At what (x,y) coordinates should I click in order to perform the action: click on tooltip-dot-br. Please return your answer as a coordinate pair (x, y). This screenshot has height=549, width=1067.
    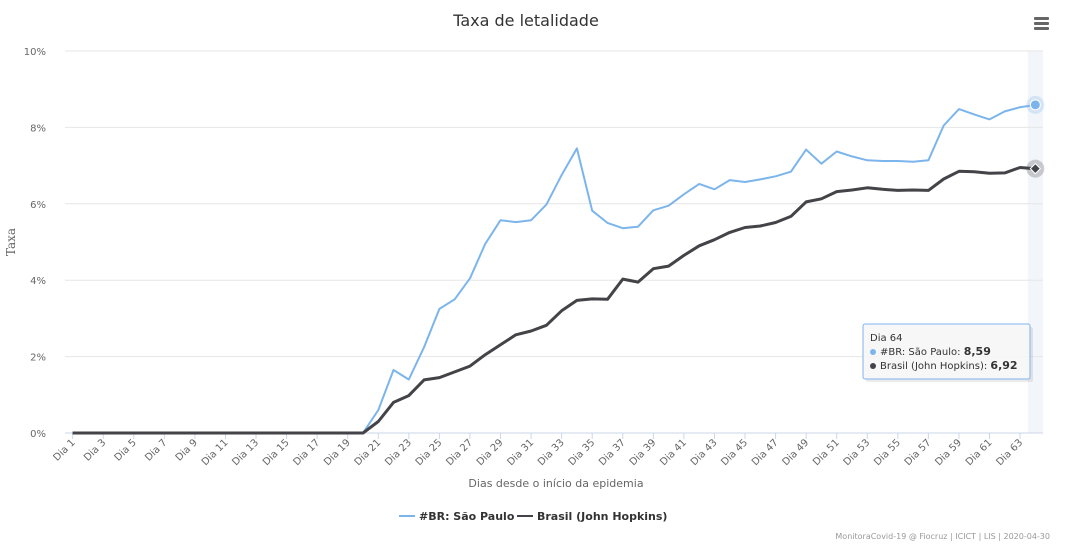
    Looking at the image, I should click on (873, 366).